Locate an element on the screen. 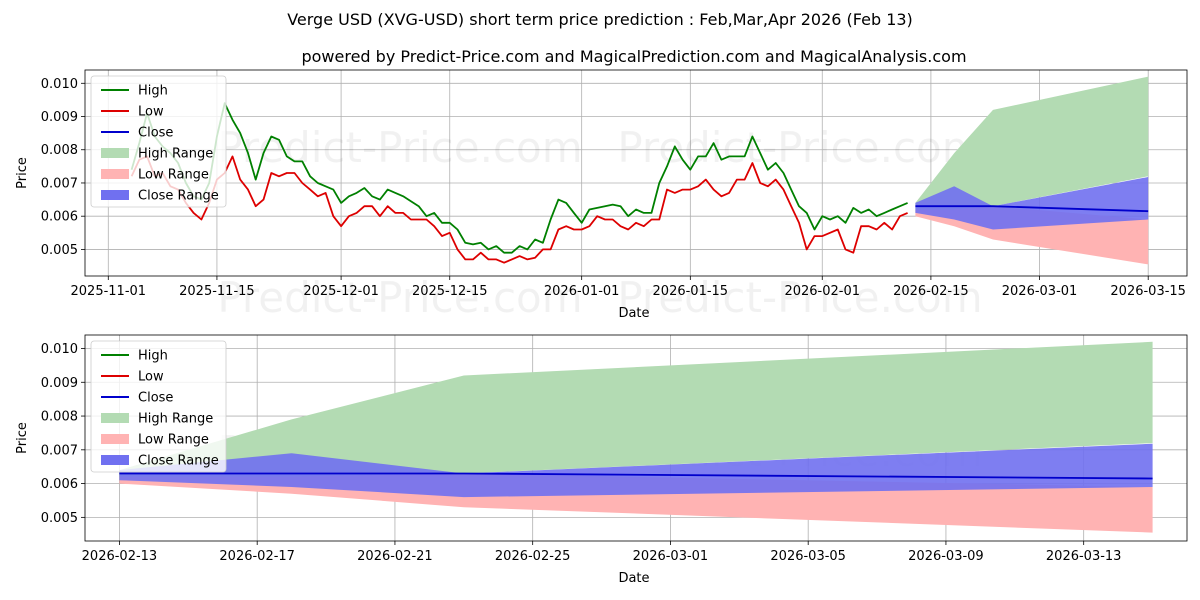  x-tick-label: 2026-03-13 is located at coordinates (1084, 556).